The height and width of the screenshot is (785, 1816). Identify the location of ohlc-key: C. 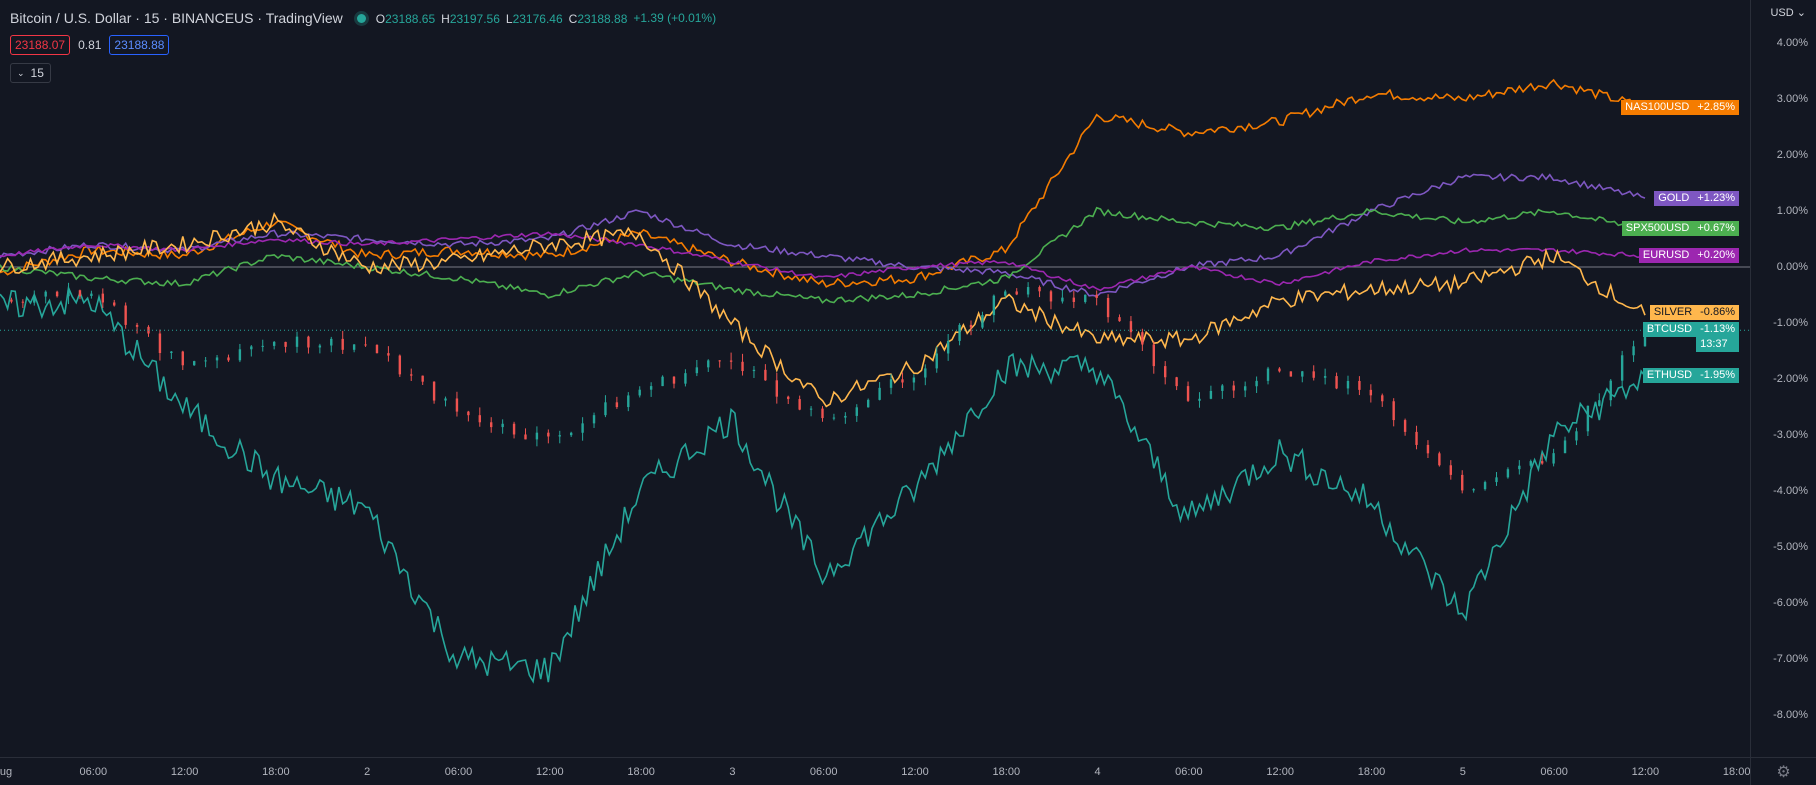
(573, 19).